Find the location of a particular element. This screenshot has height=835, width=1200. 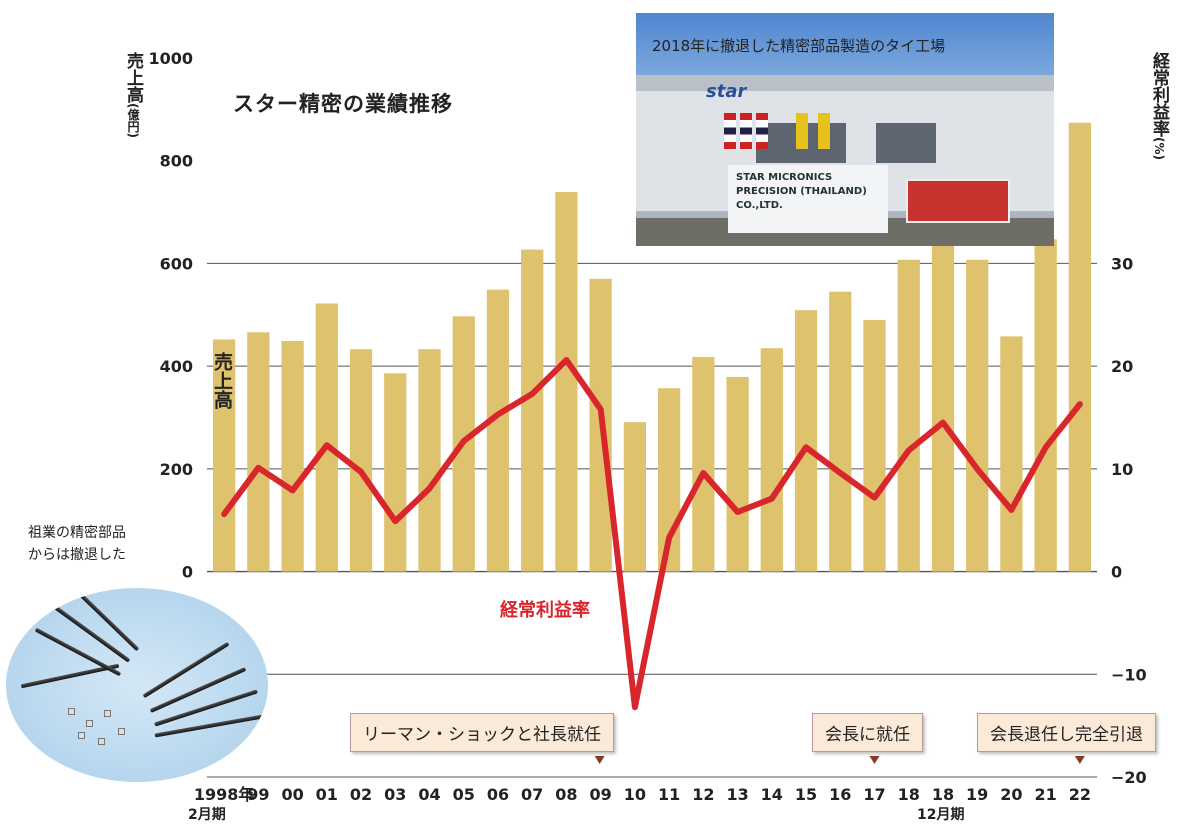

y-right-tick-label: −10 is located at coordinates (1129, 674).